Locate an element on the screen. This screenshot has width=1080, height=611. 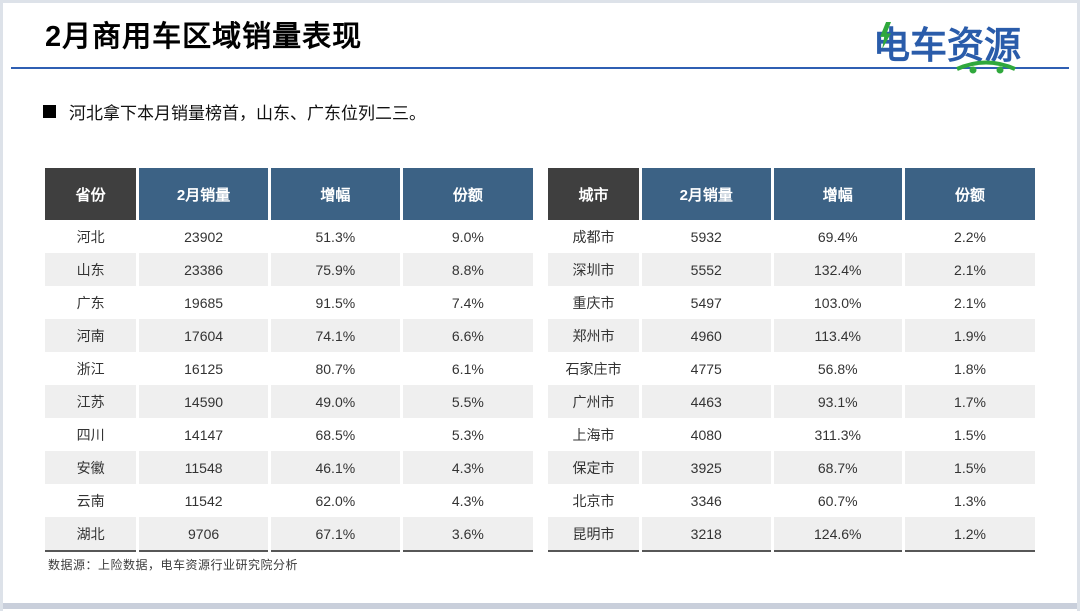
table-cell: 北京市 is located at coordinates (593, 500).